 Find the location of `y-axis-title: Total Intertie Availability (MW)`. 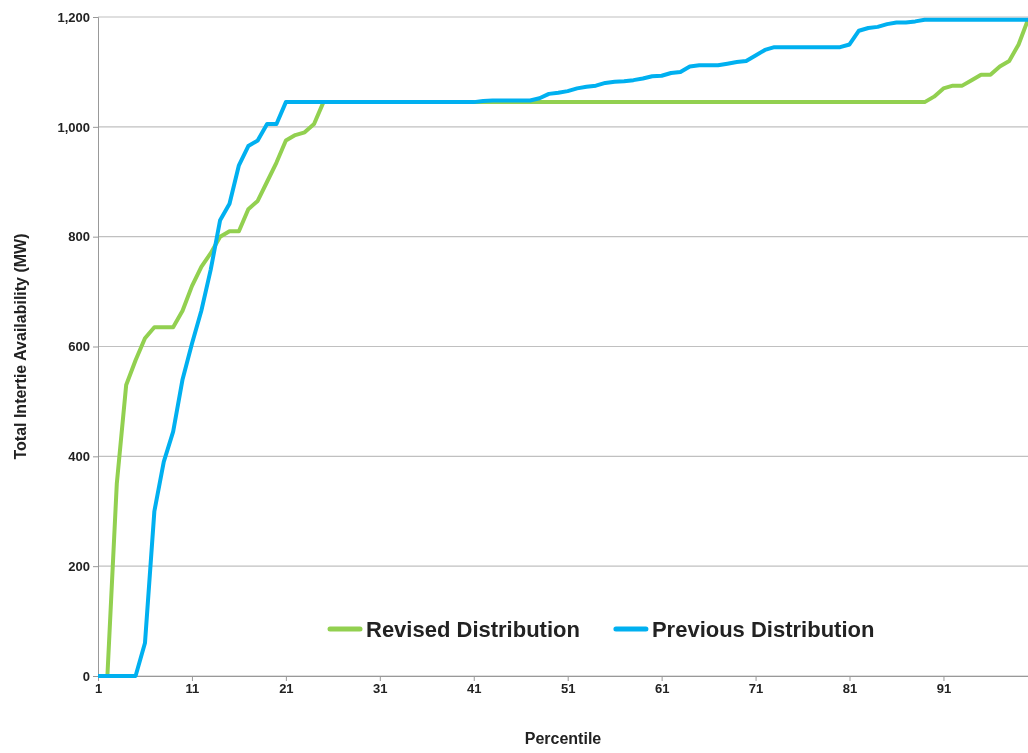

y-axis-title: Total Intertie Availability (MW) is located at coordinates (20, 346).